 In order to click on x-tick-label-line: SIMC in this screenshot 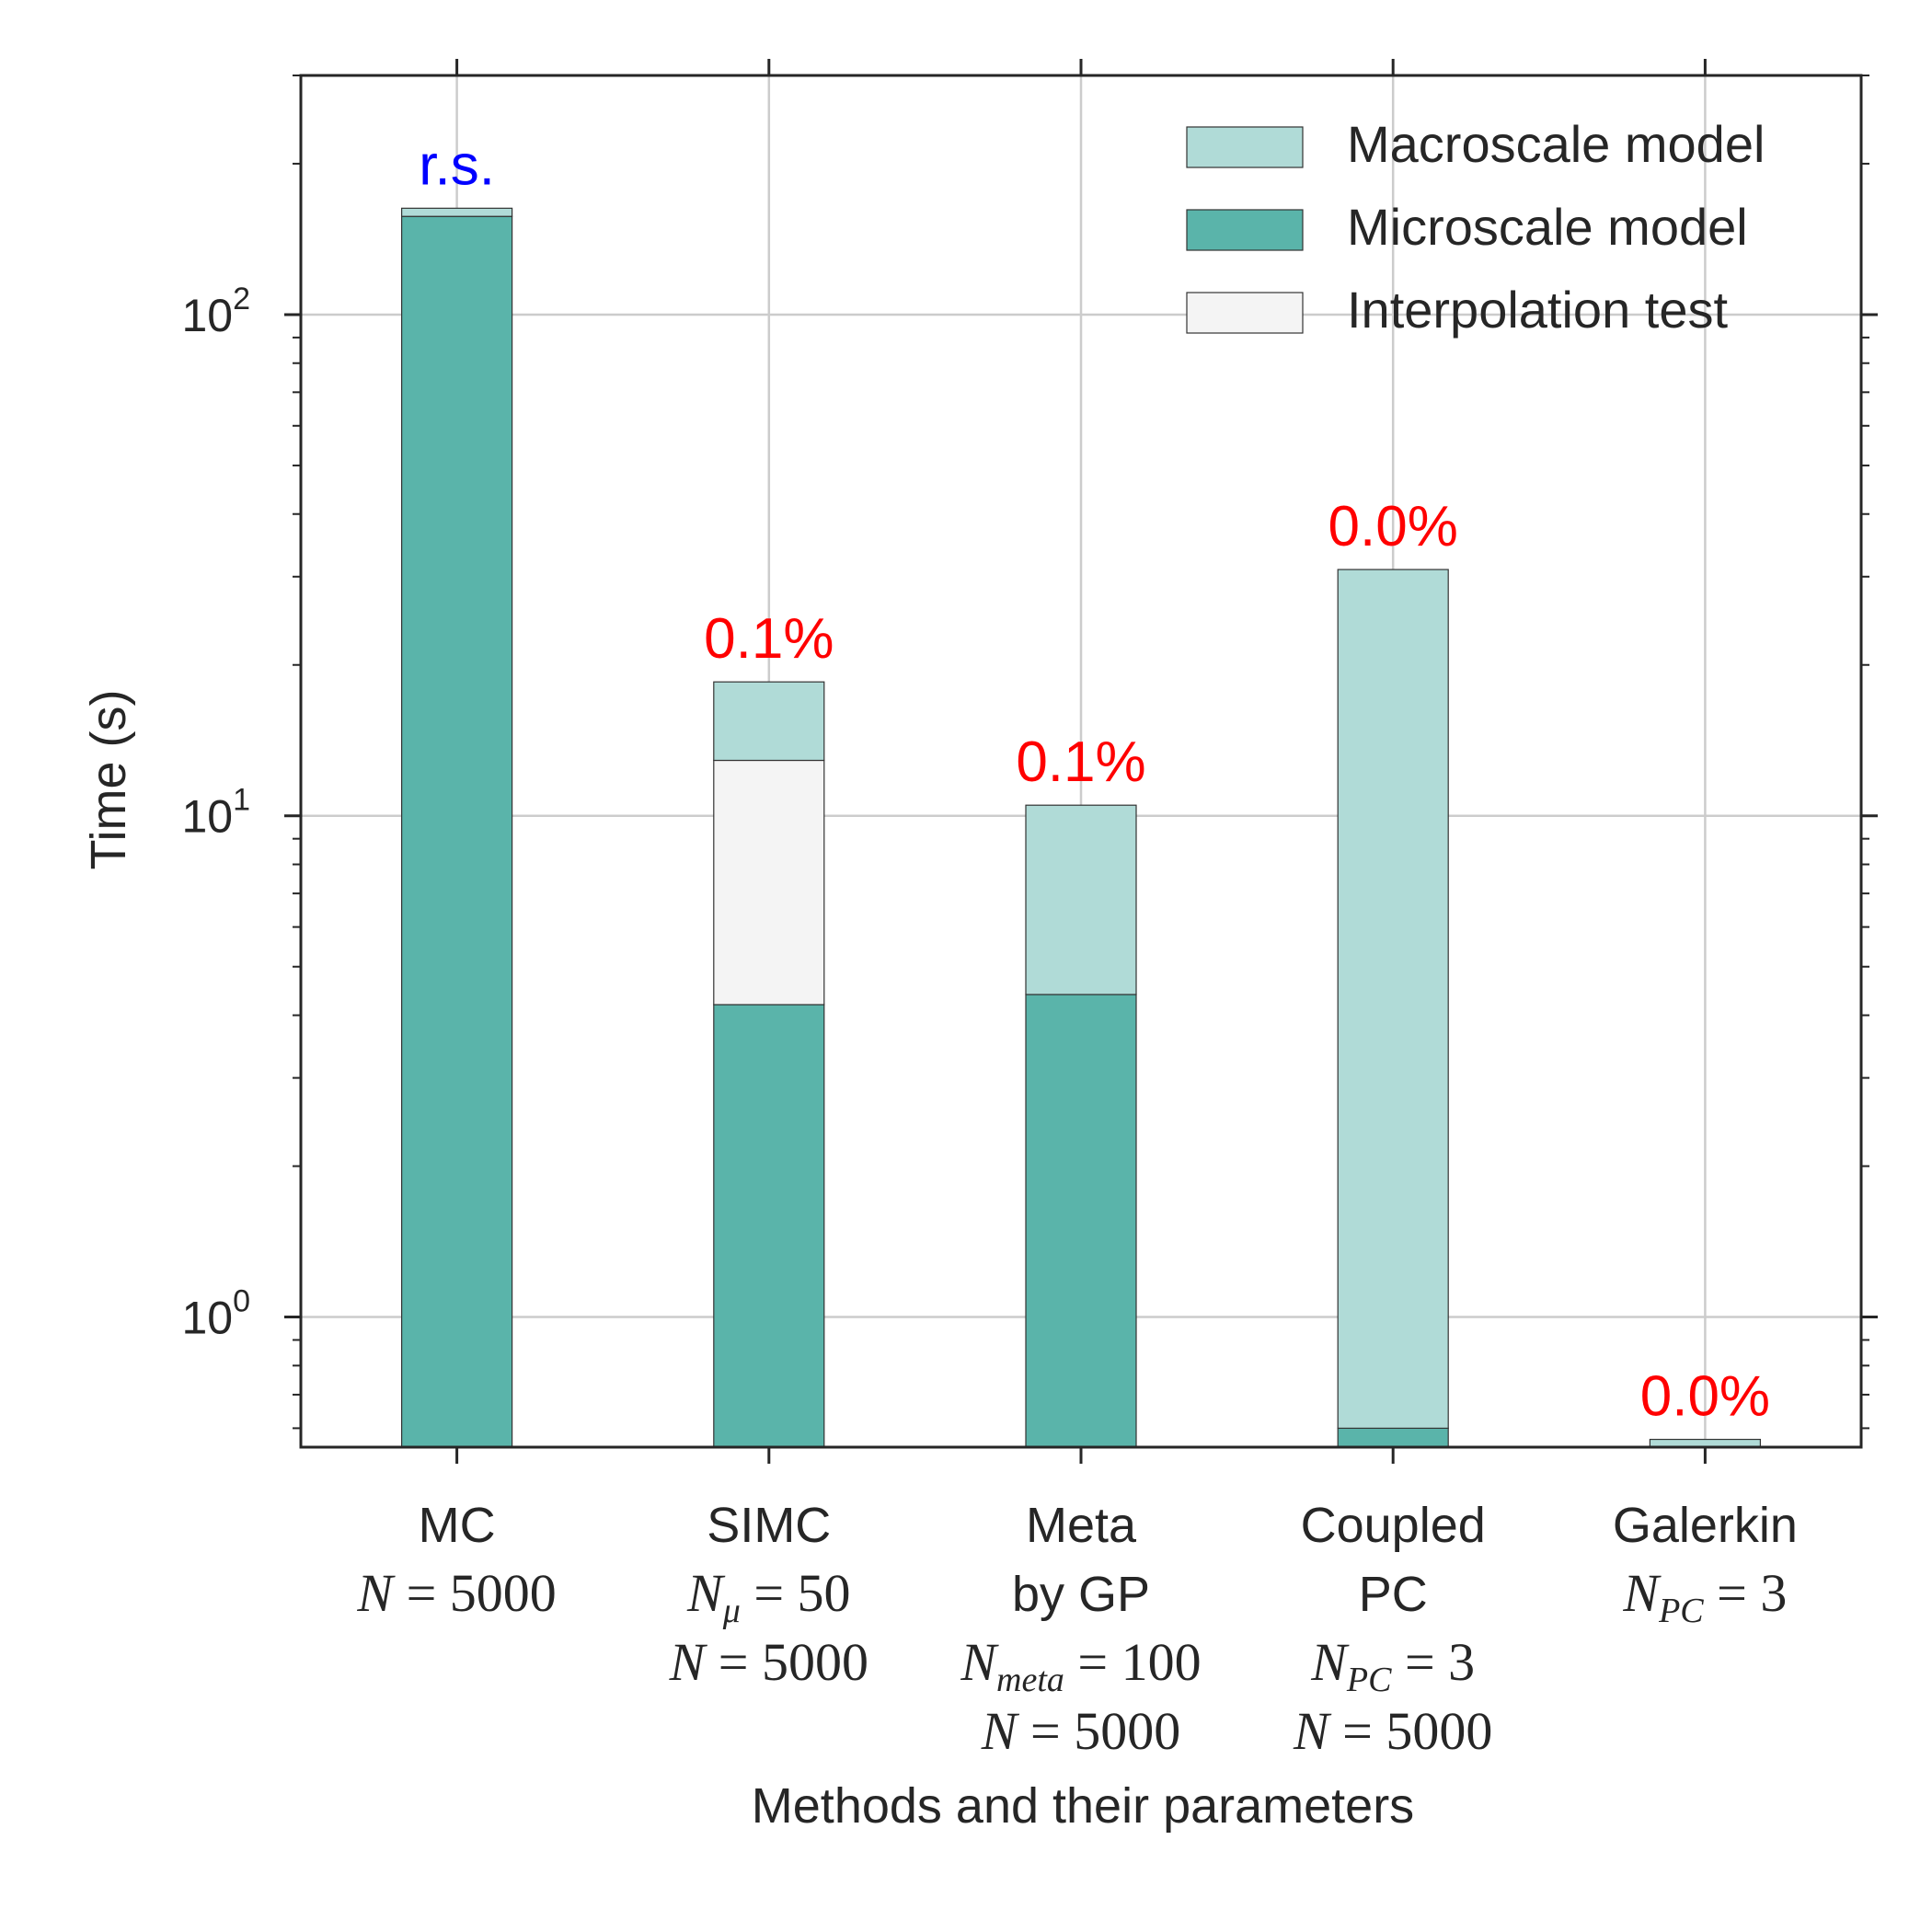, I will do `click(769, 1525)`.